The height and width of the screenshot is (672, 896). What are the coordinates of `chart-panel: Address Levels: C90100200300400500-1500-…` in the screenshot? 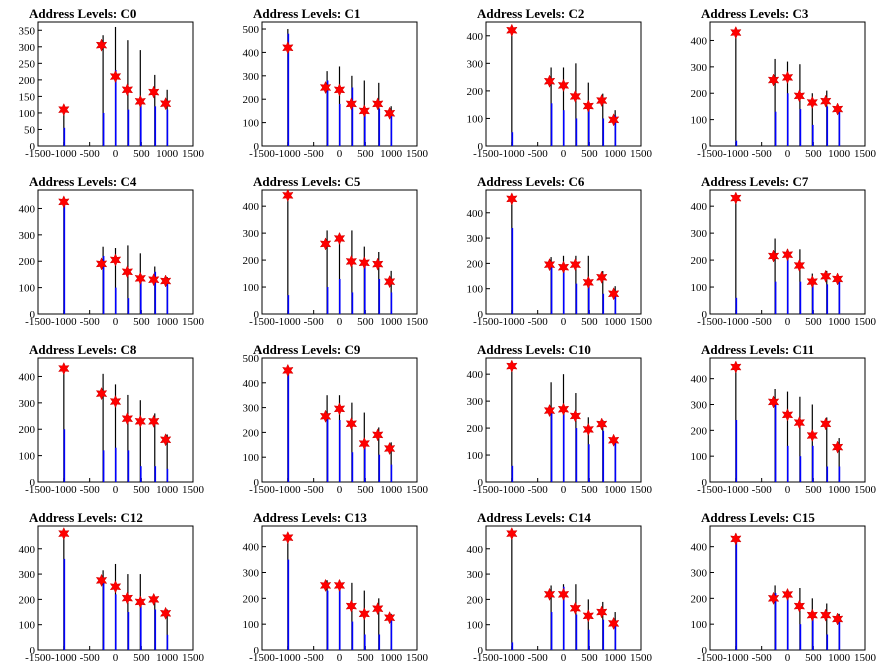 It's located at (336, 419).